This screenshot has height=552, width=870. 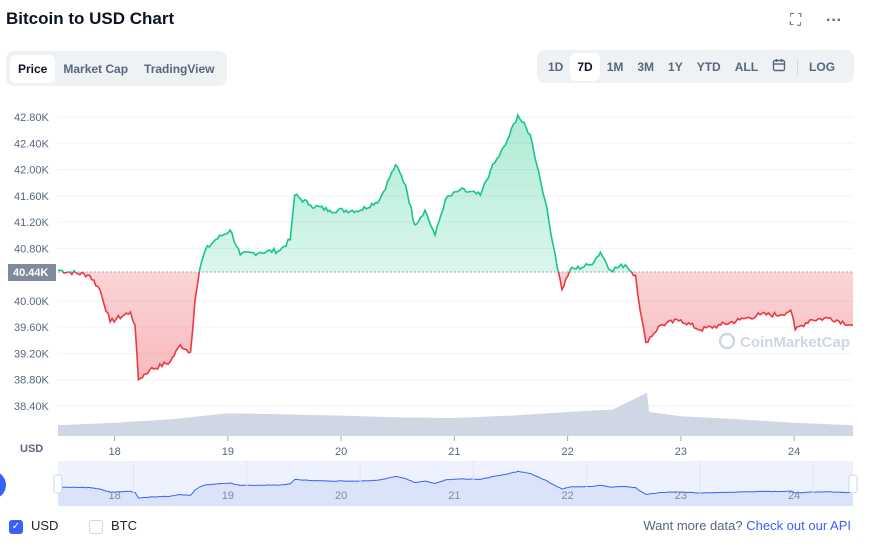 I want to click on baseline-badge, so click(x=32, y=272).